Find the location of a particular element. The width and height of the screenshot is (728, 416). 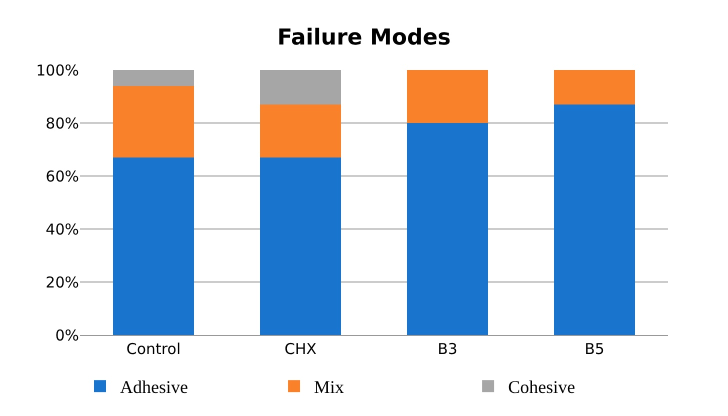

x-tick-label: Control is located at coordinates (153, 349).